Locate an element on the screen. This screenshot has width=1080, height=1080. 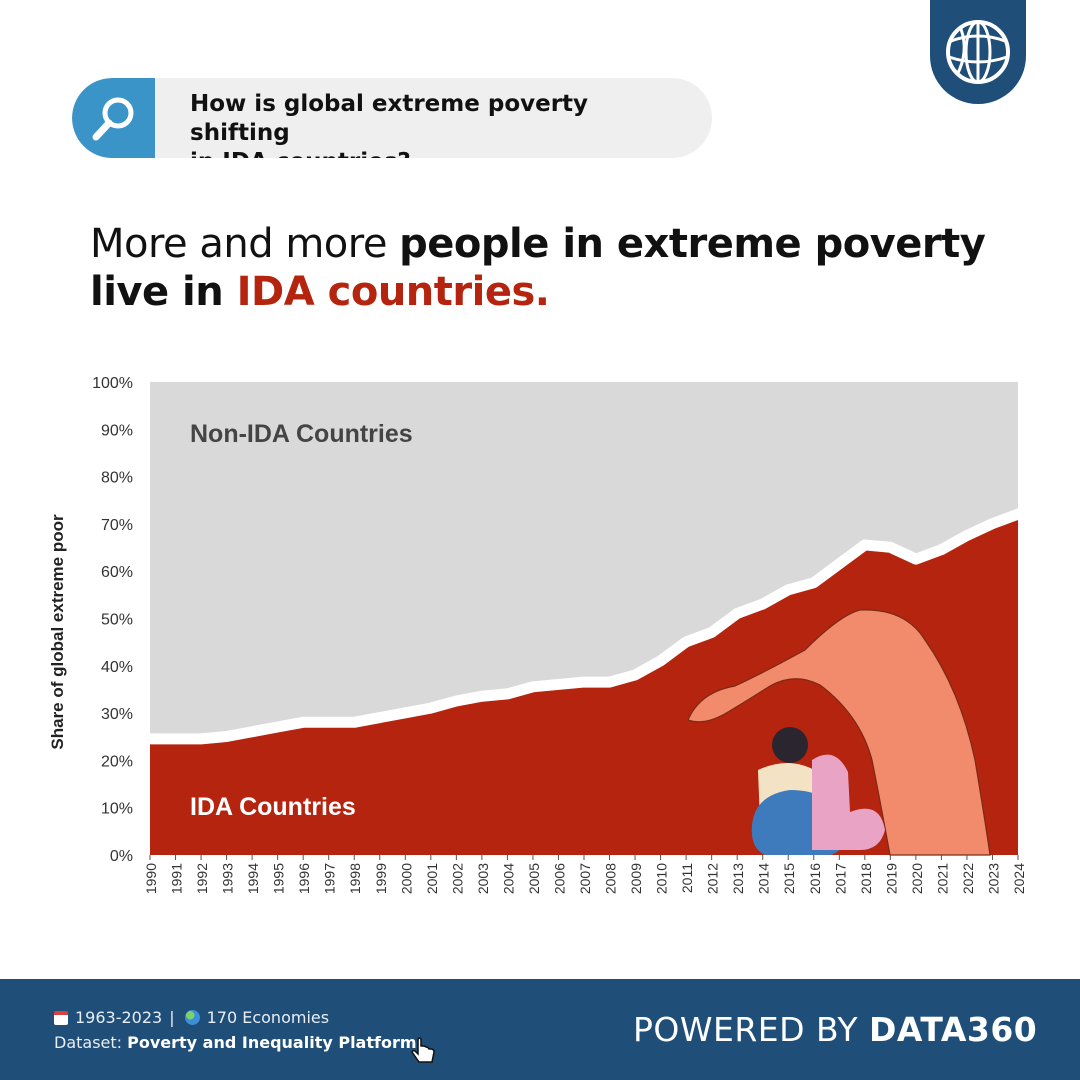
question-line-2: in IDA countries? is located at coordinates (440, 153).